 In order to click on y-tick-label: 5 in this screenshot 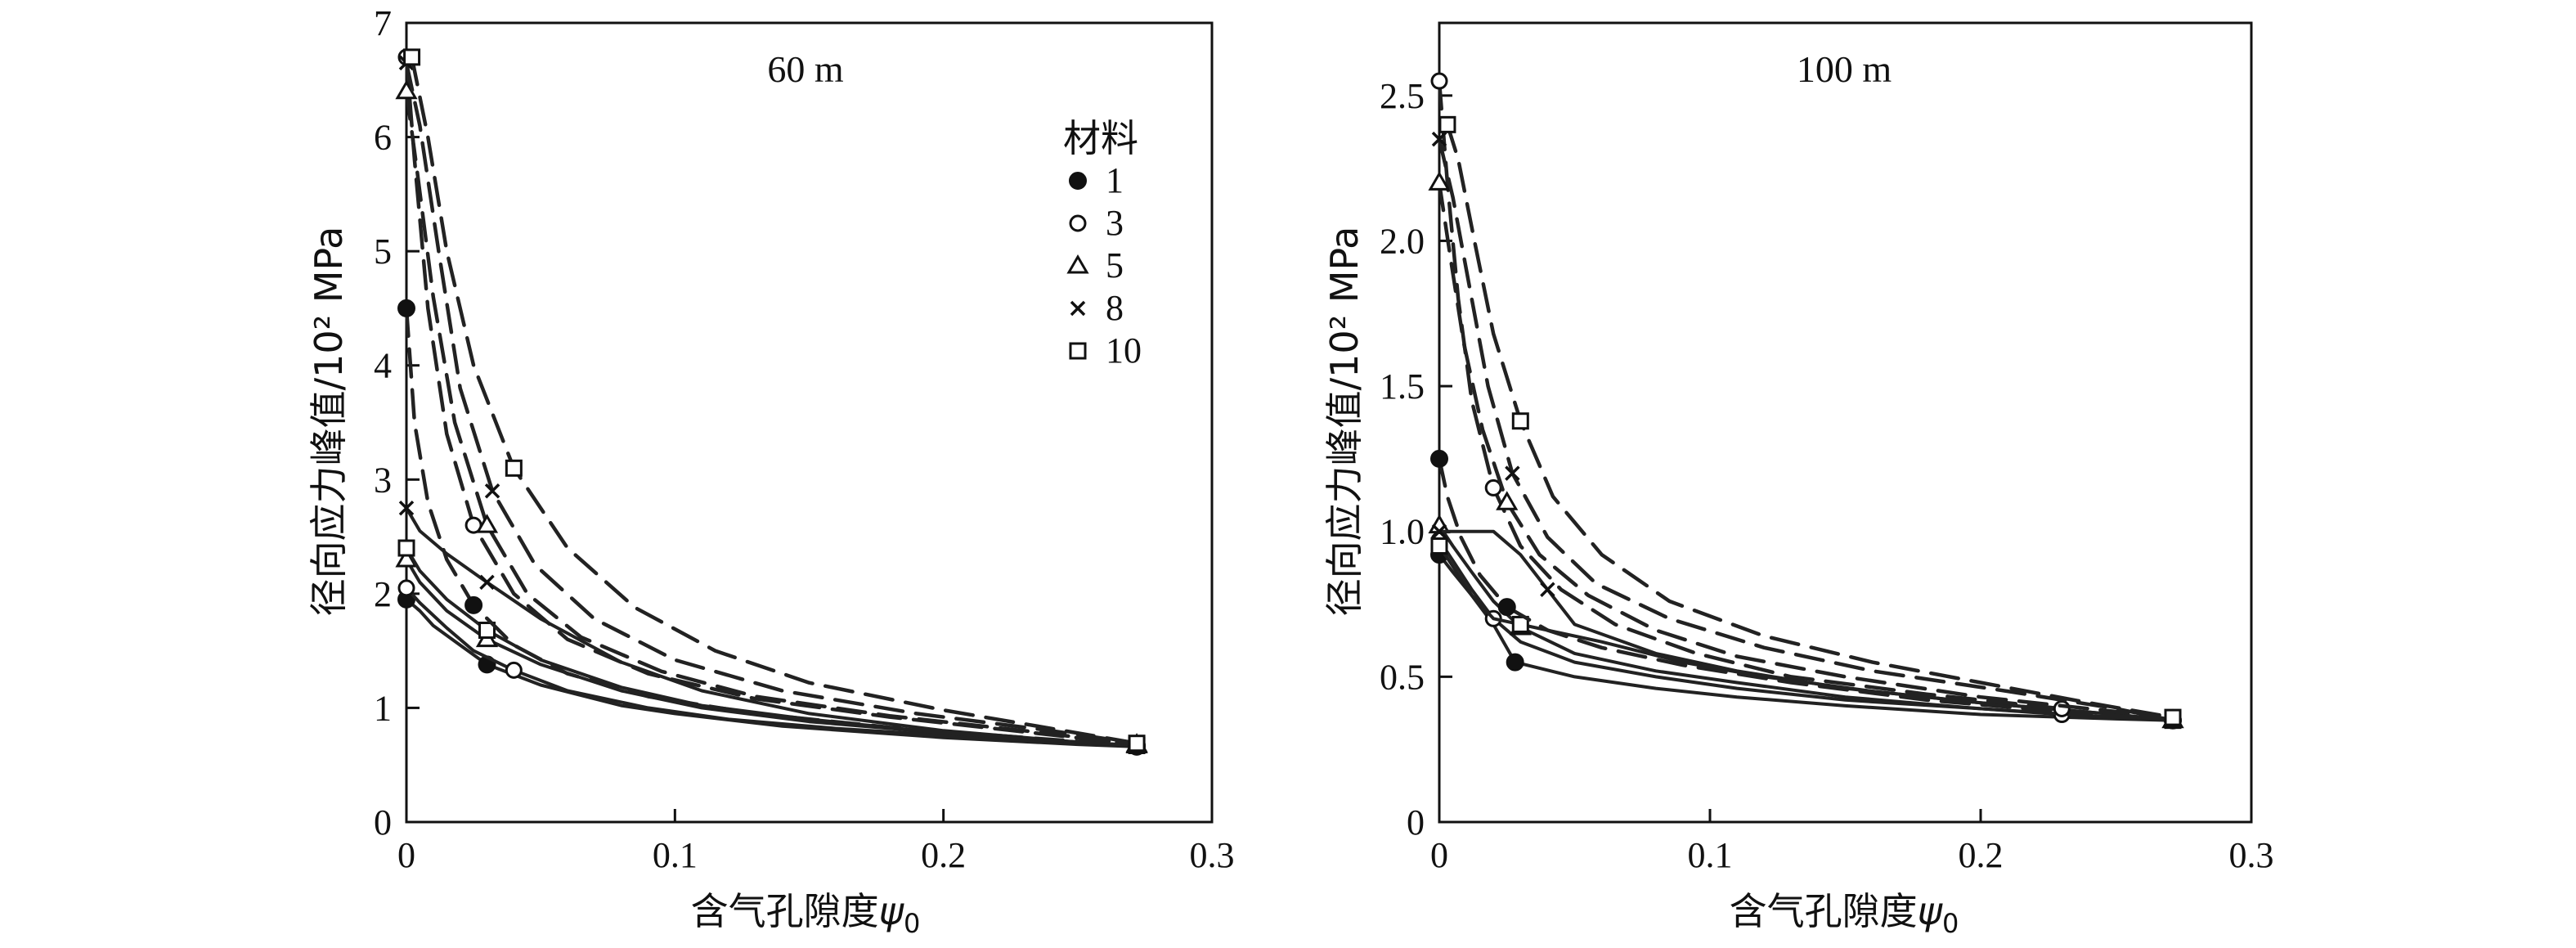, I will do `click(383, 251)`.